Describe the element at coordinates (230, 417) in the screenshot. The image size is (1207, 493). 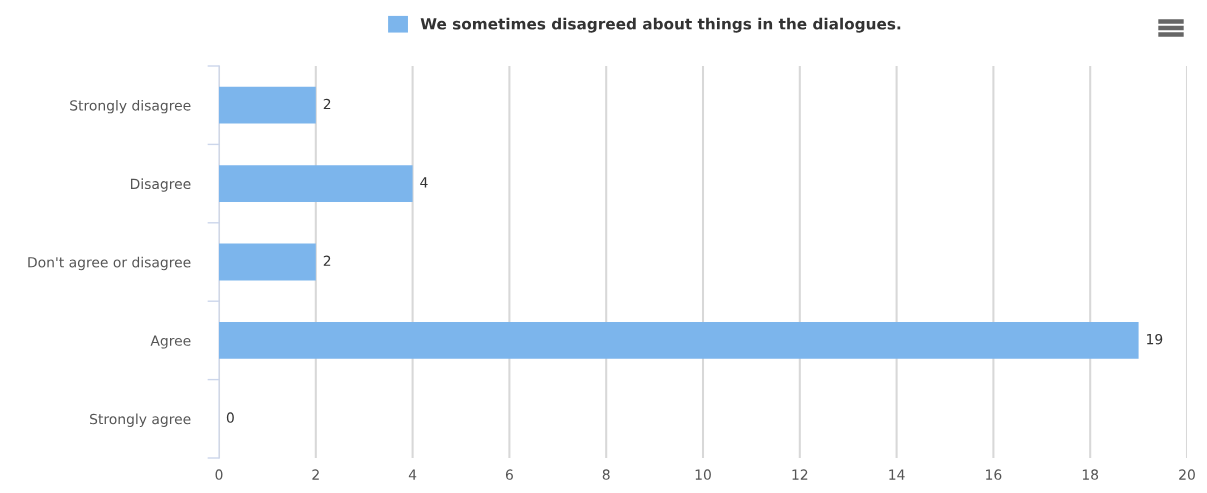
I see `data-label: 0` at that location.